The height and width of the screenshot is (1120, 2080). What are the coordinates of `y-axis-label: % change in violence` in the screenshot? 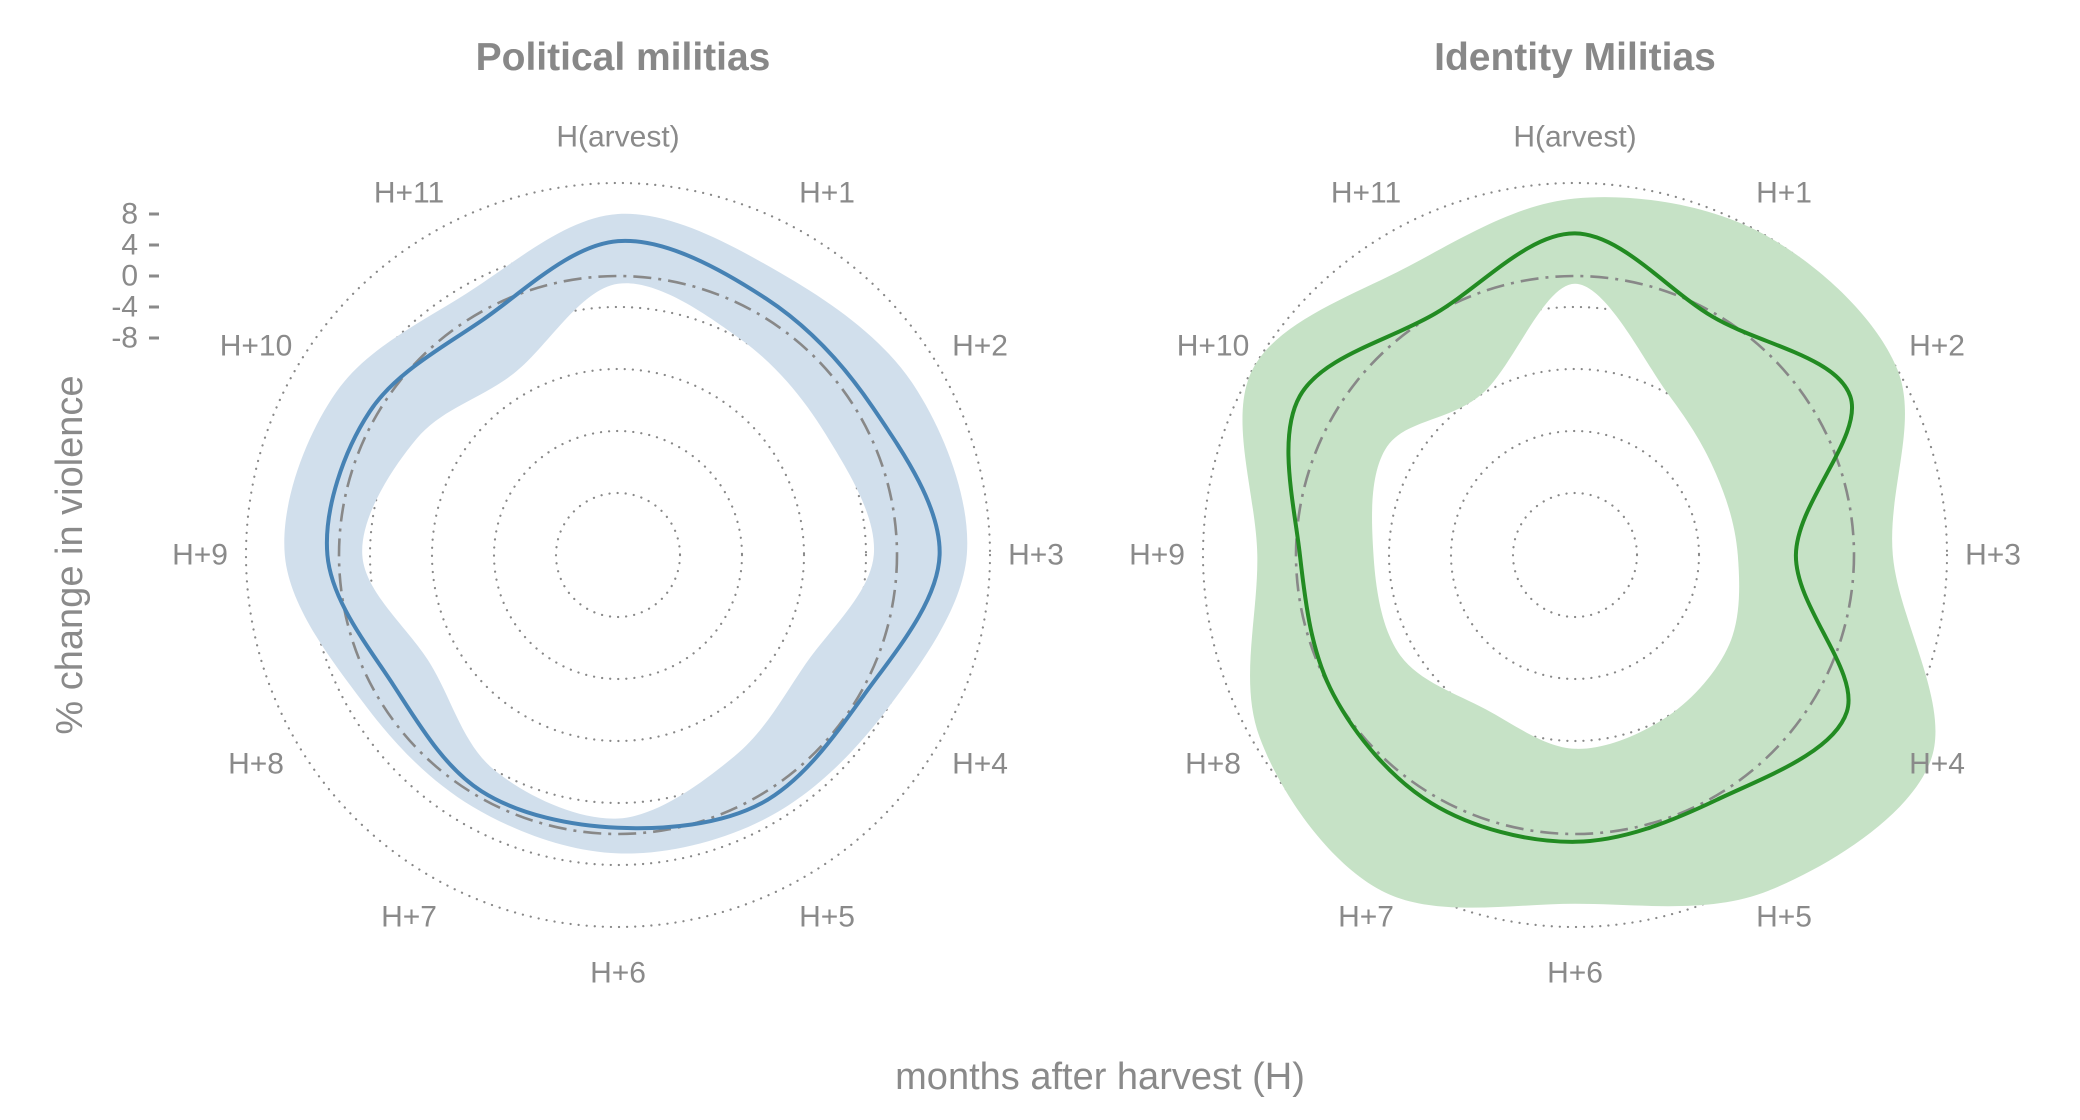 It's located at (70, 554).